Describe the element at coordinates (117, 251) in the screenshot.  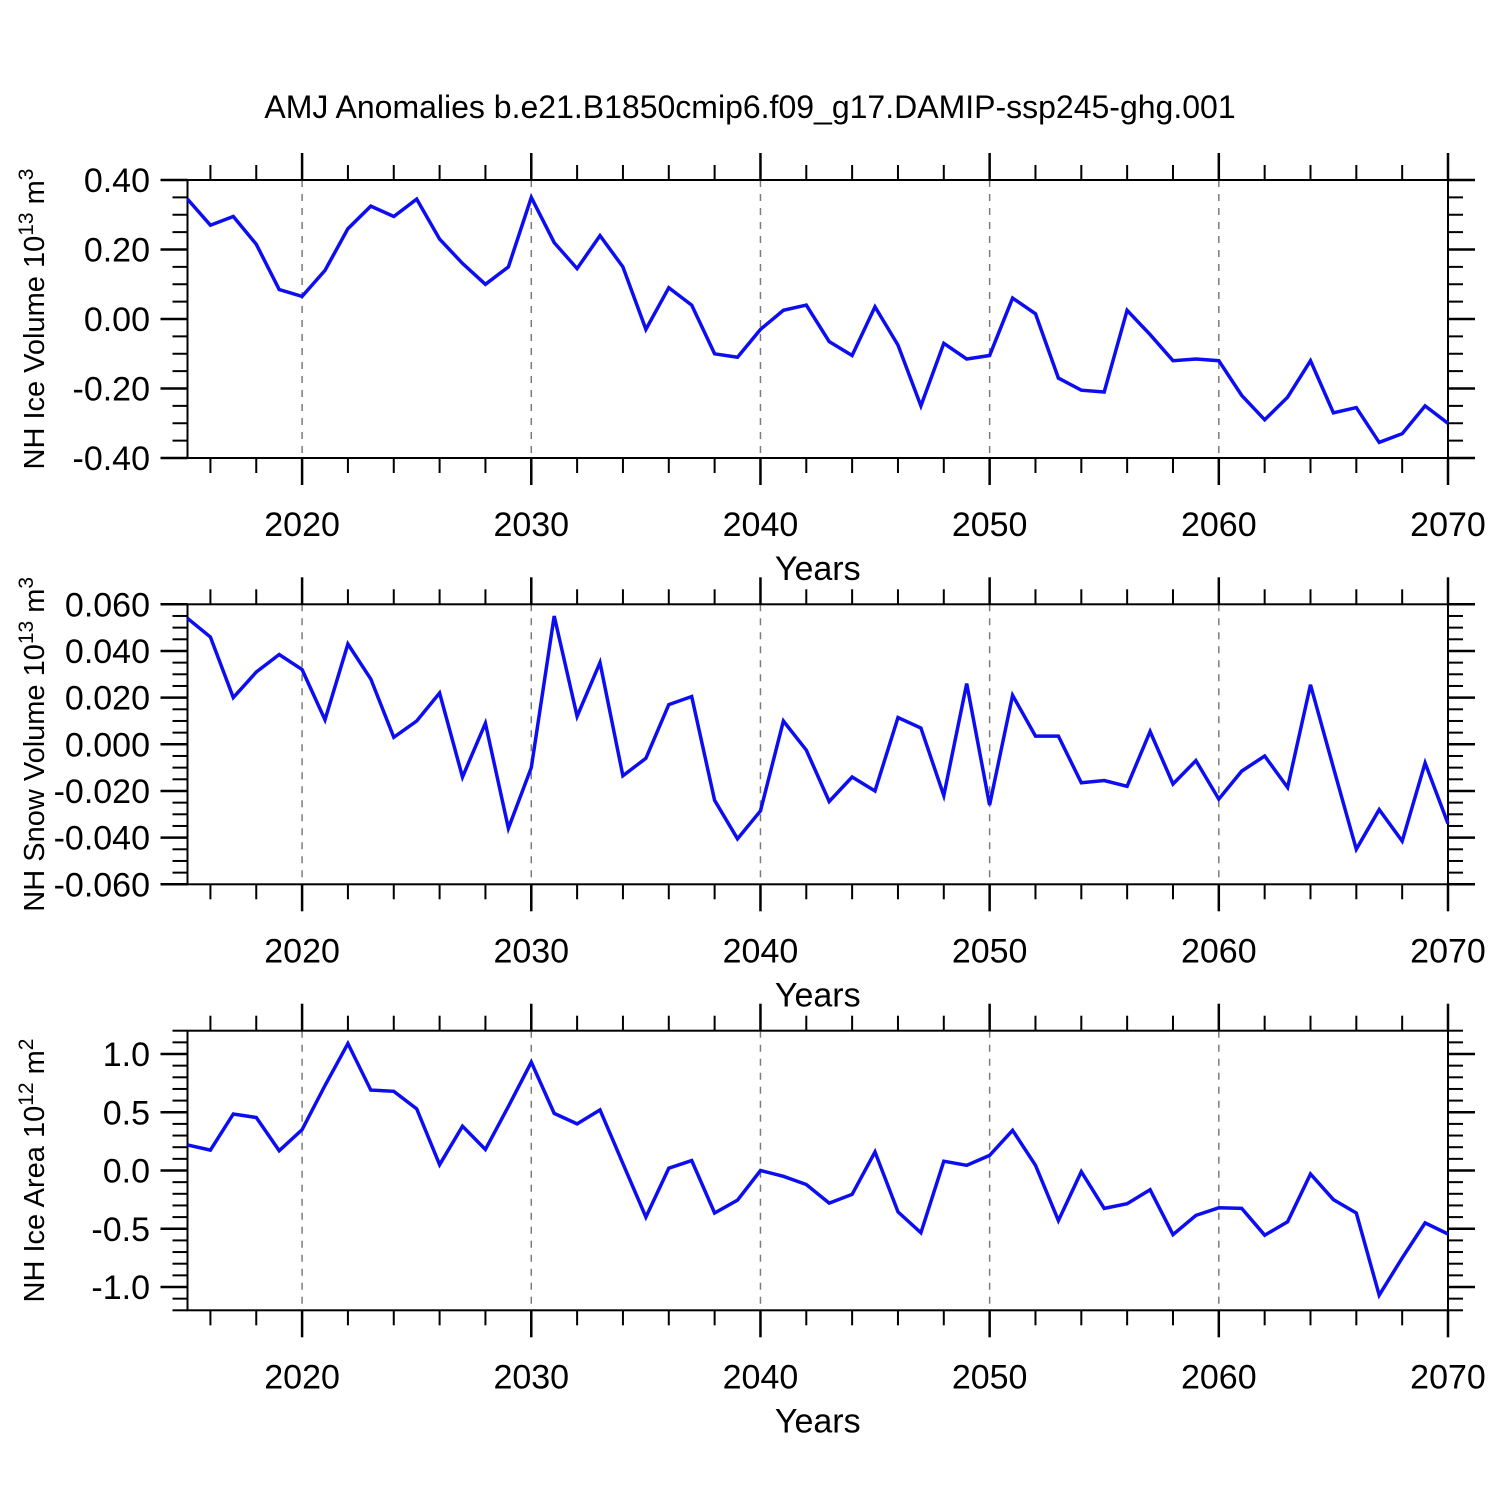
I see `y-tick-label: 0.20` at that location.